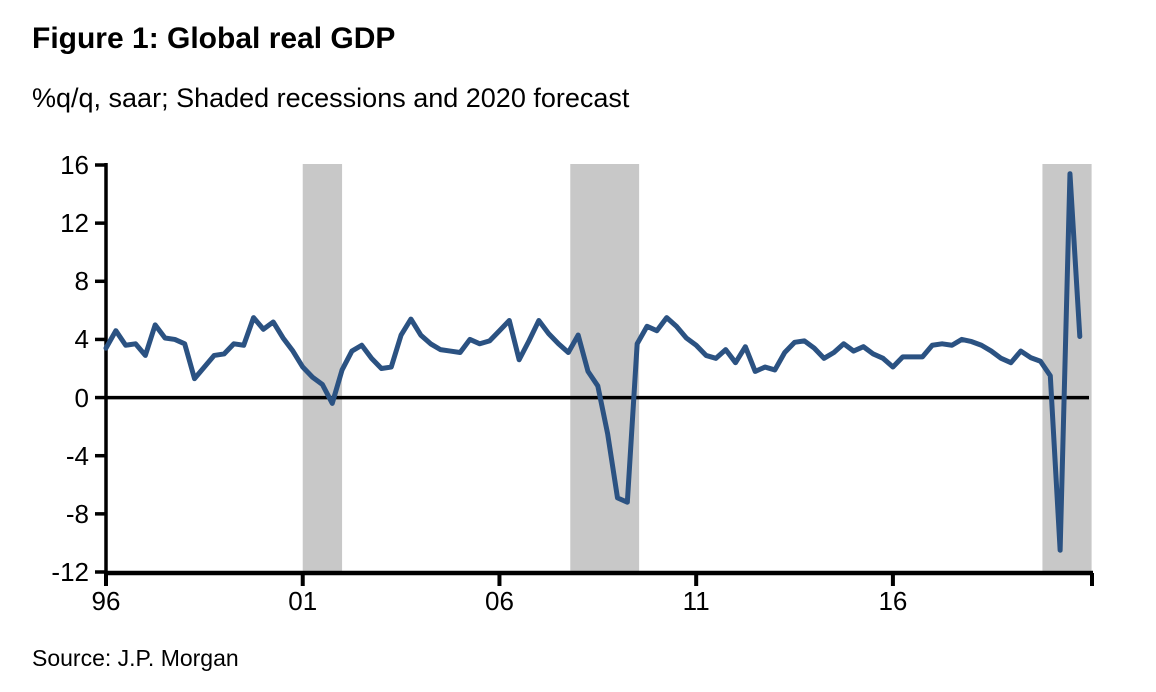  What do you see at coordinates (77, 455) in the screenshot?
I see `y-tick-label: -4` at bounding box center [77, 455].